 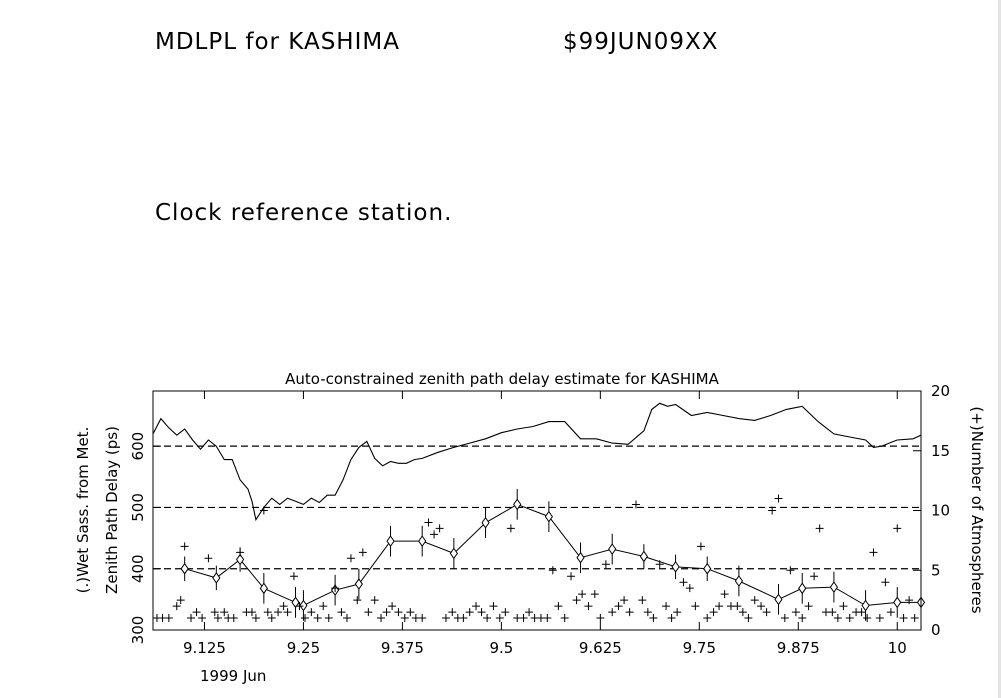 I want to click on x-tick-label: 9.5, so click(x=501, y=648).